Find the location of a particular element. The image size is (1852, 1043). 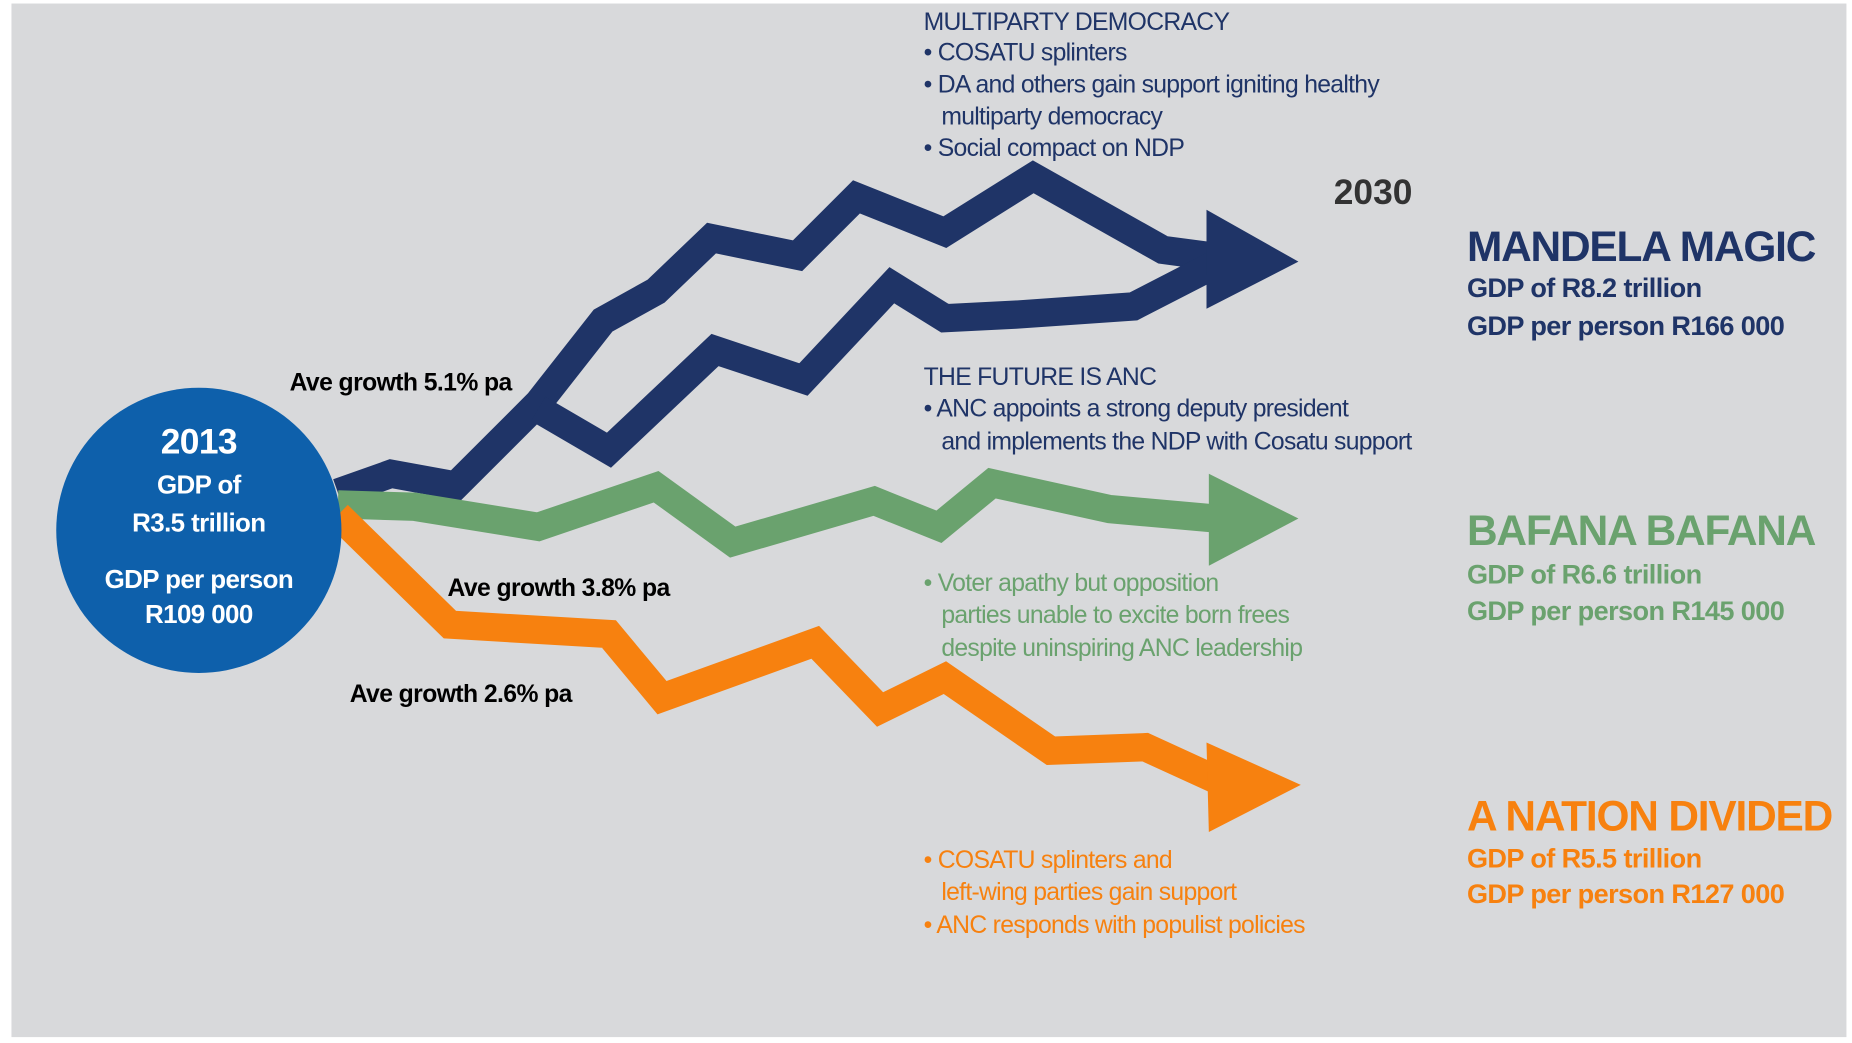

scenario-name: MANDELA MAGIC is located at coordinates (1641, 246).